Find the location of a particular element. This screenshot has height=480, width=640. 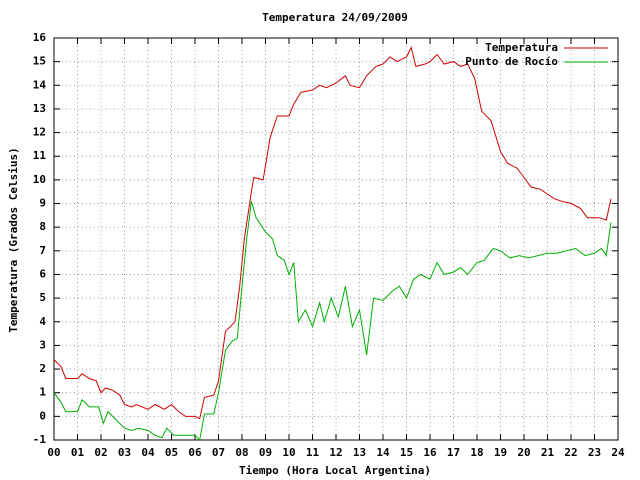

y-tick-label: 13 is located at coordinates (39, 108).